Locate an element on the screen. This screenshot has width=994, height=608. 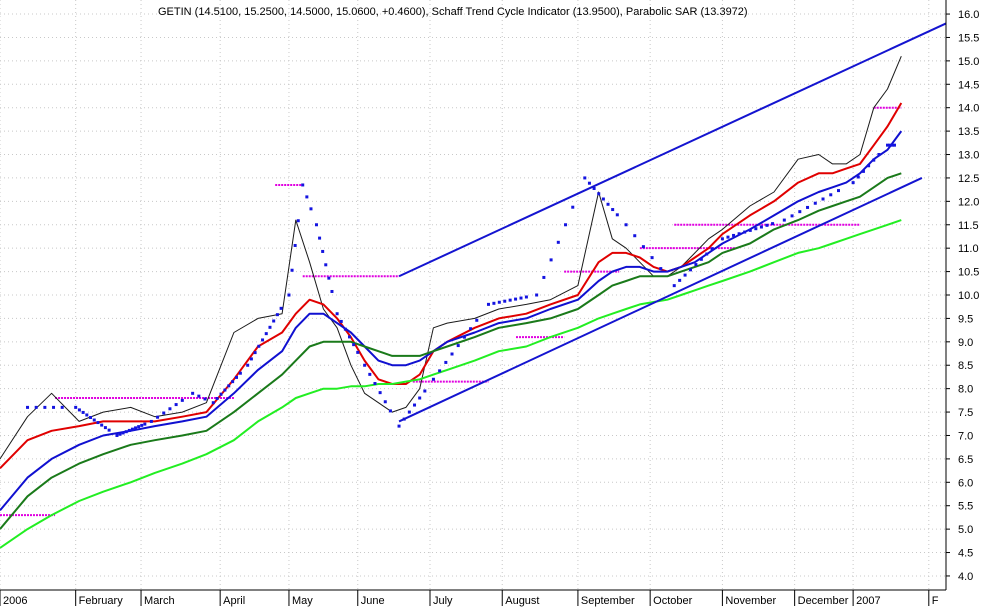
x-tick-label: April is located at coordinates (234, 601).